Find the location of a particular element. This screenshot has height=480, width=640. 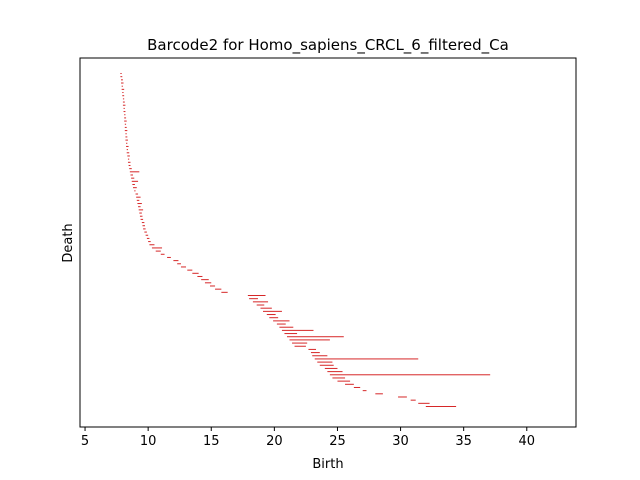

x-axis-label: Birth is located at coordinates (327, 464).